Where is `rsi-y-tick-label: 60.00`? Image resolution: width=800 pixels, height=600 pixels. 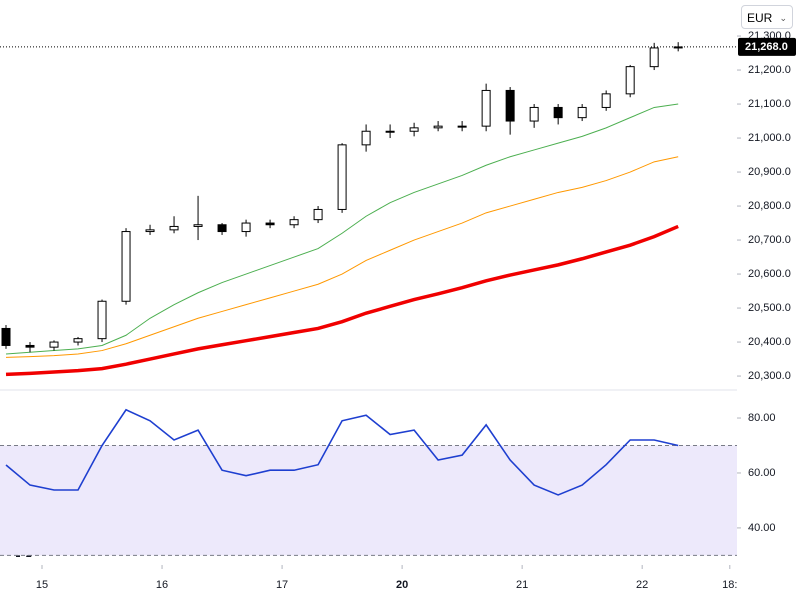
rsi-y-tick-label: 60.00 is located at coordinates (762, 473).